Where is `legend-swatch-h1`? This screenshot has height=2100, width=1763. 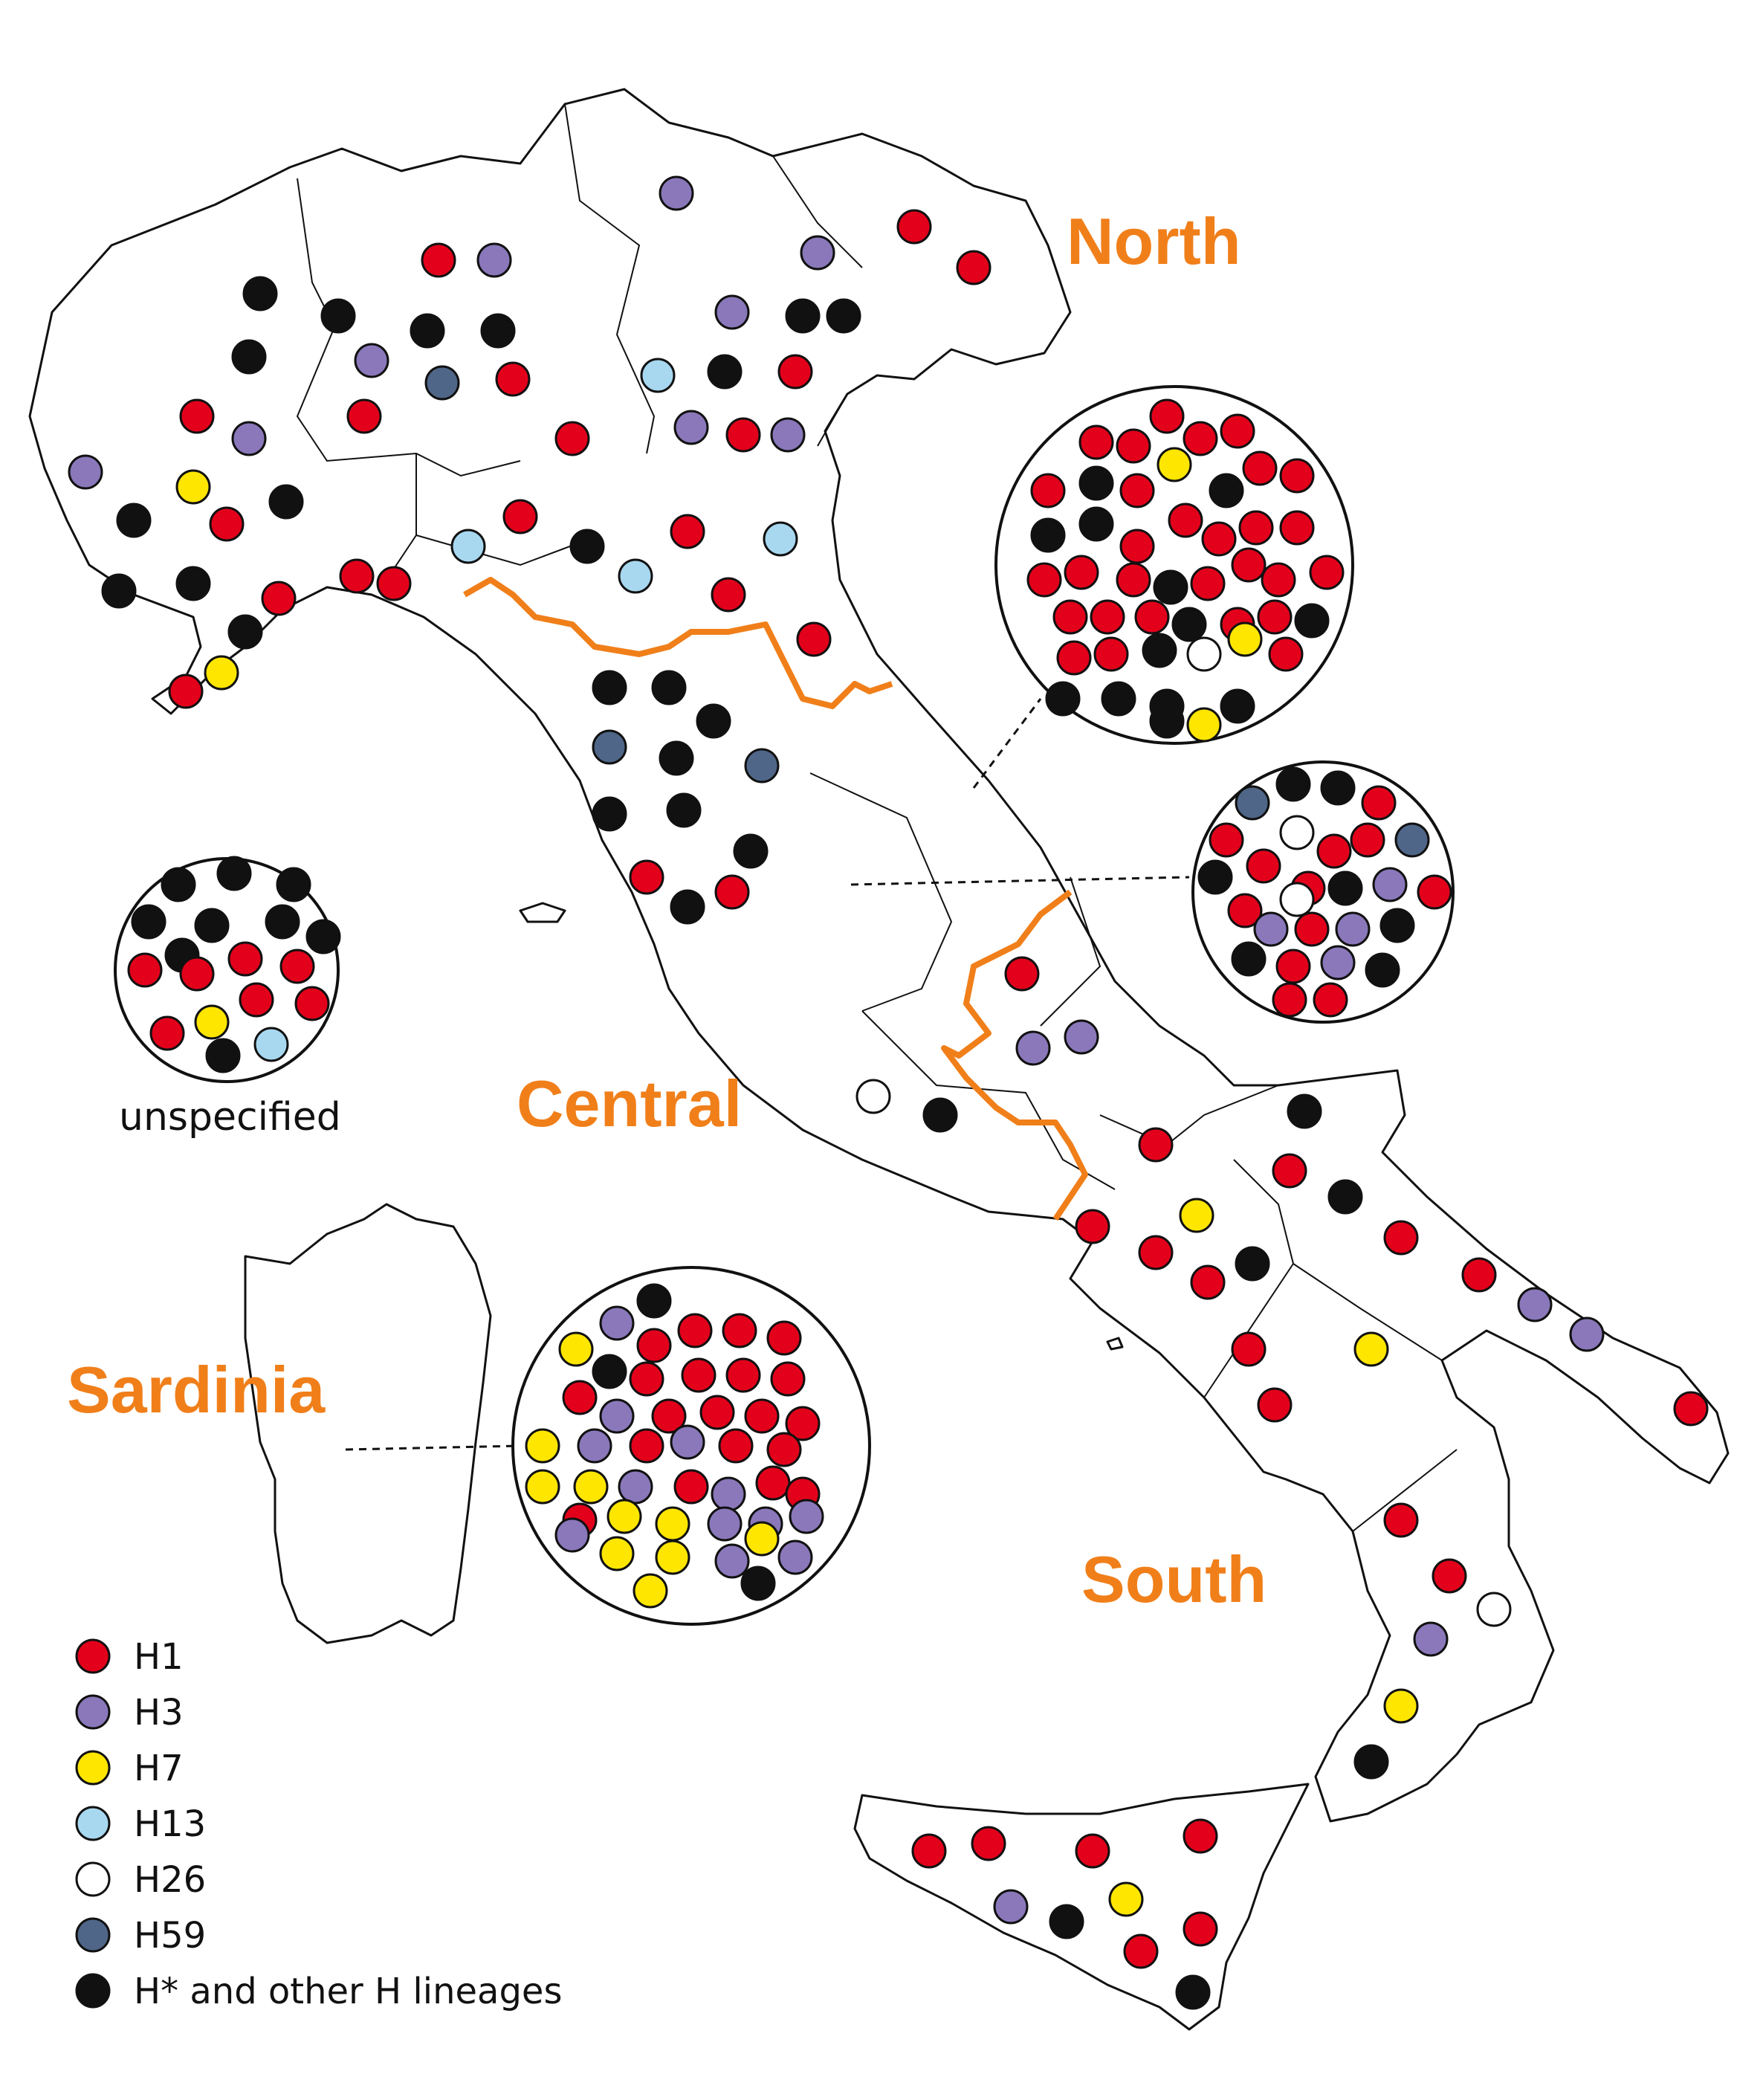 legend-swatch-h1 is located at coordinates (93, 1656).